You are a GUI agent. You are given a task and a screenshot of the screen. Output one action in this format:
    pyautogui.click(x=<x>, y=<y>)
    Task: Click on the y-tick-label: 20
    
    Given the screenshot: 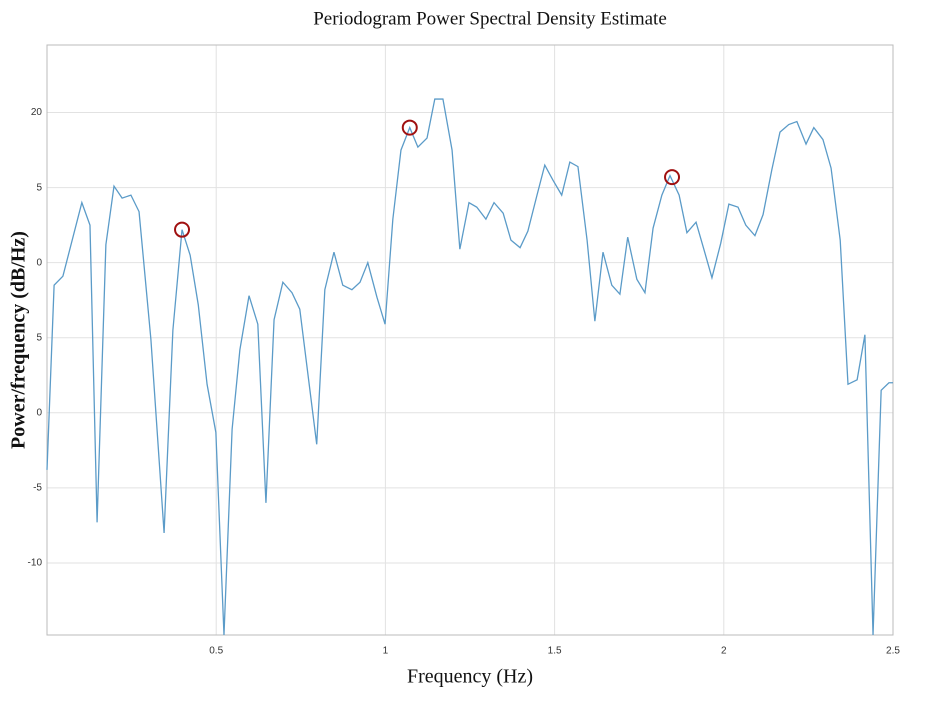 What is the action you would take?
    pyautogui.click(x=37, y=112)
    